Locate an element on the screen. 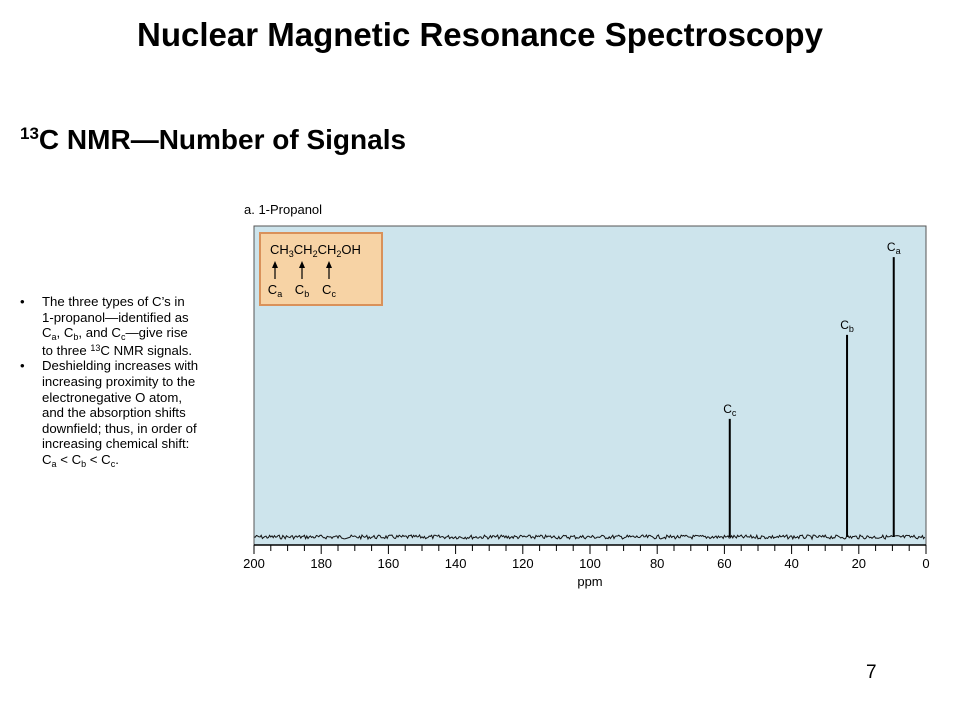 The width and height of the screenshot is (960, 720). bullet-1-line-4: to three 13C NMR signals. is located at coordinates (137, 351).